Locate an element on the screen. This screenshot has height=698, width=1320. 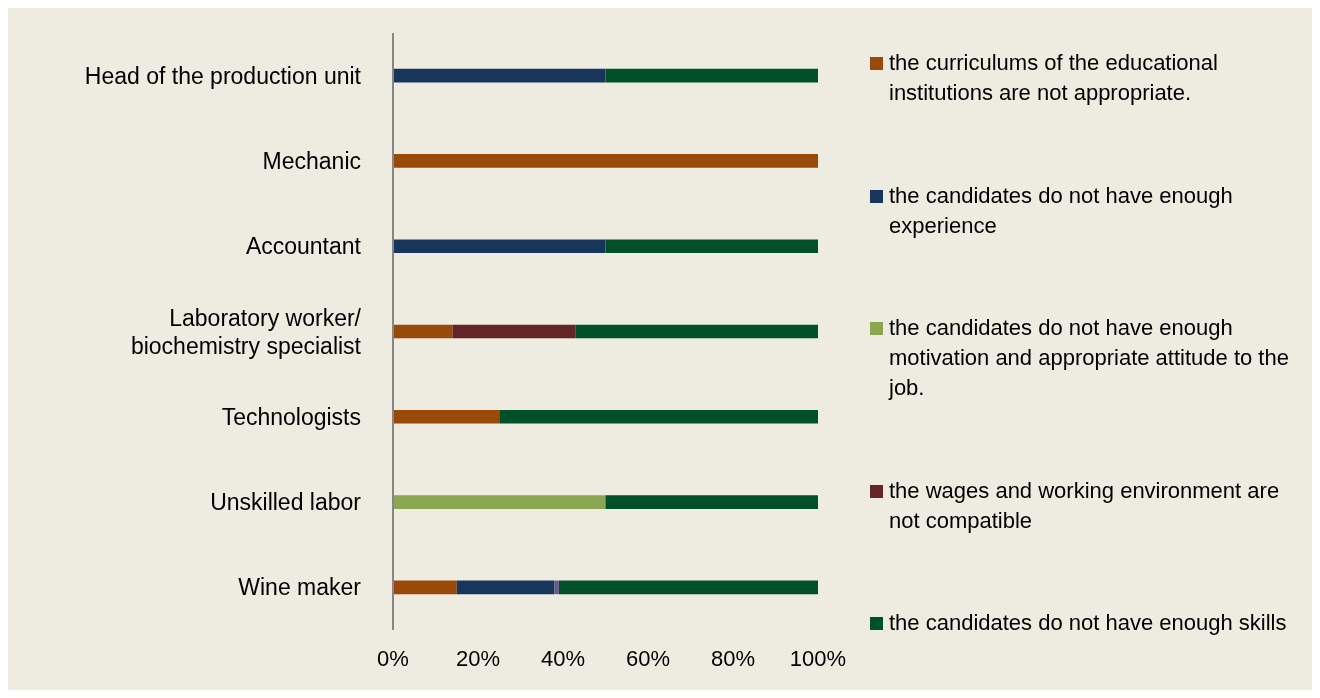
legend-label: the wages and working environment are not compatible is located at coordinates (1085, 505).